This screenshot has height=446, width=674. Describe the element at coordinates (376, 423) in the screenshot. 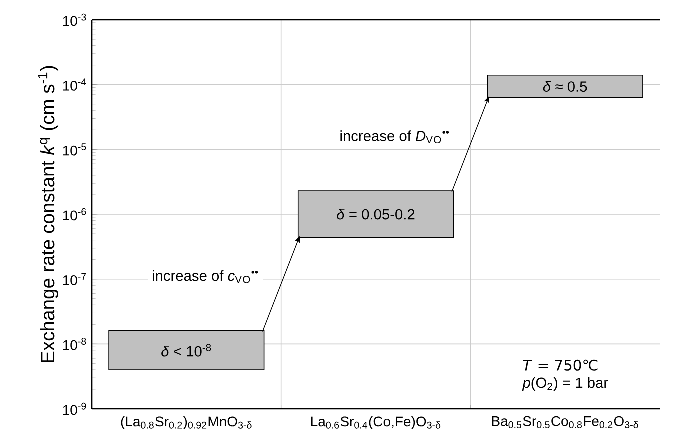

I see `x-tick-label: La$_{0.6}$Sr$_{0.4}$(Co,Fe)O$_{3-δ}$` at that location.